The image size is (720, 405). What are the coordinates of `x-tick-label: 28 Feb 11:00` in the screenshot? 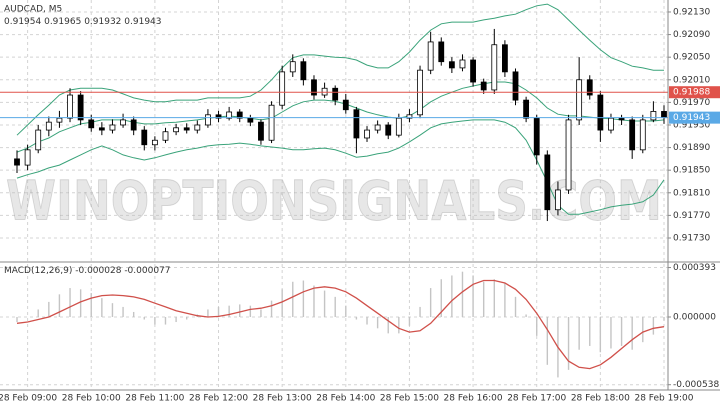 It's located at (154, 399).